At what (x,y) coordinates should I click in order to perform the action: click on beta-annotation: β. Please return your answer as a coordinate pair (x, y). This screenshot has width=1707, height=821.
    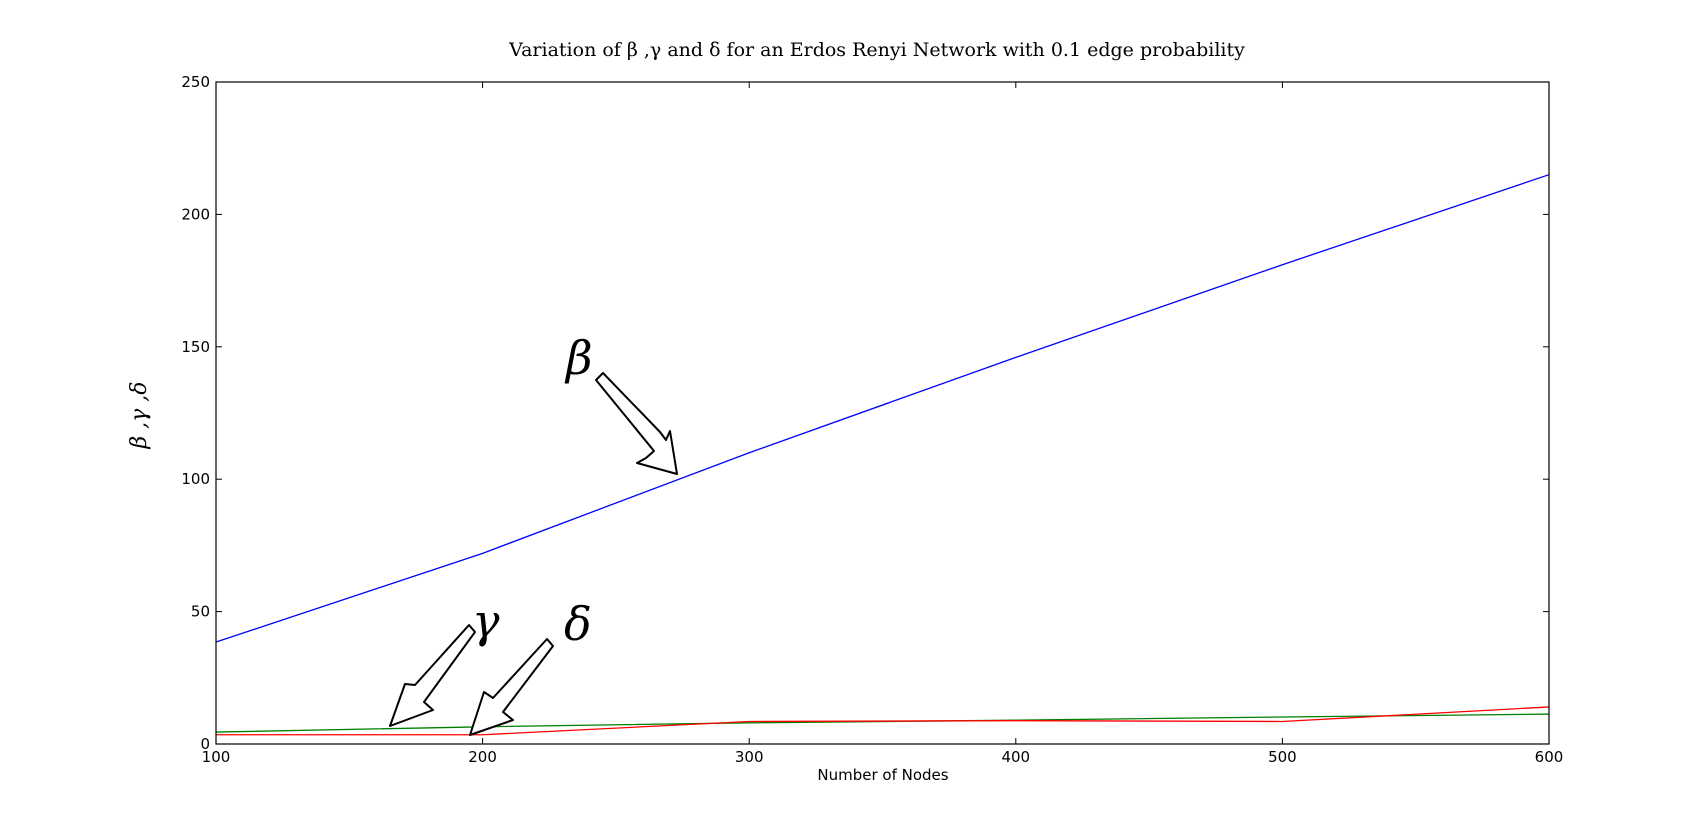
    Looking at the image, I should click on (578, 358).